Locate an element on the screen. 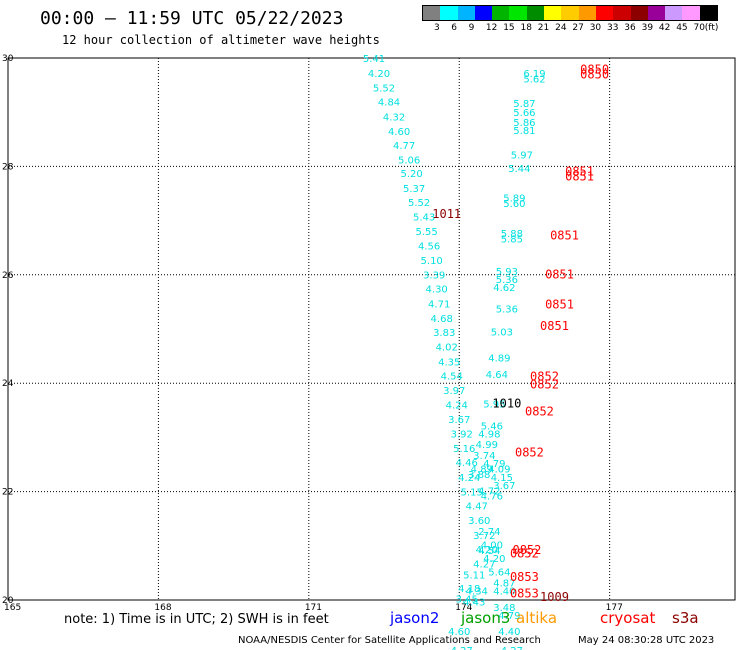 The width and height of the screenshot is (740, 650). lat-tick-label: 28 is located at coordinates (8, 167).